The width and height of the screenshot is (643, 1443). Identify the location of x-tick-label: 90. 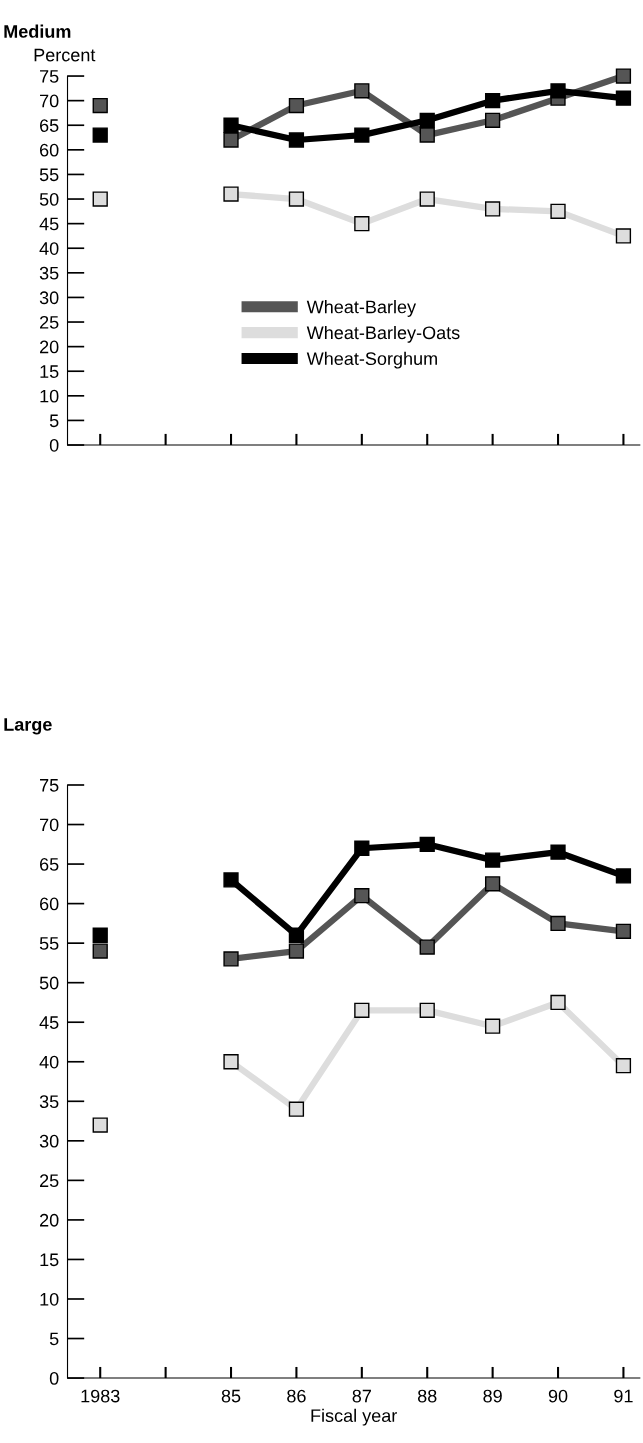
(558, 1396).